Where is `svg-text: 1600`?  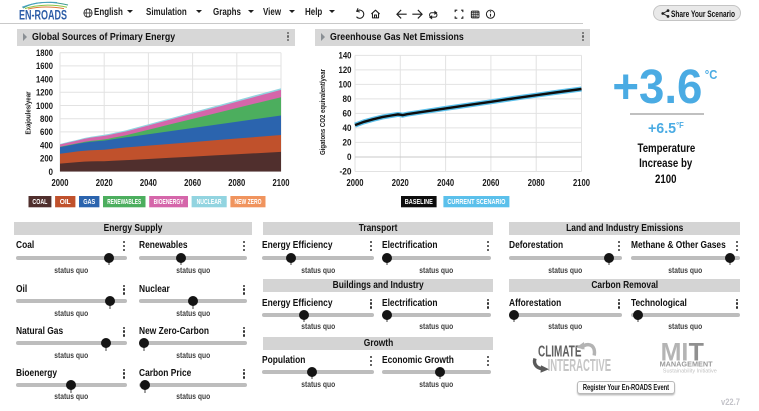
svg-text: 1600 is located at coordinates (44, 66).